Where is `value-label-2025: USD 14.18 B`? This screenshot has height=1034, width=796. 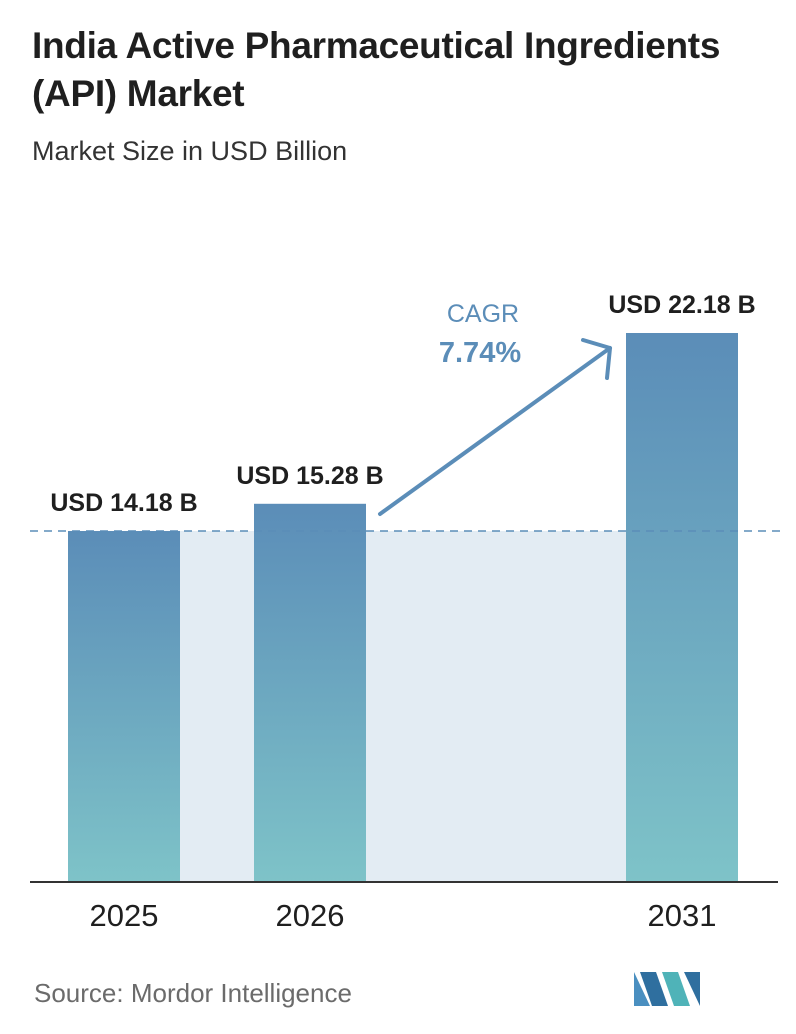 value-label-2025: USD 14.18 B is located at coordinates (123, 503).